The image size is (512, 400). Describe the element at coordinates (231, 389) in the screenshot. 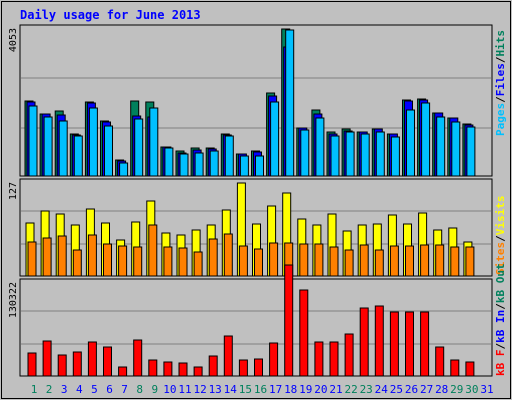

I see `x-tick-label: 14` at that location.